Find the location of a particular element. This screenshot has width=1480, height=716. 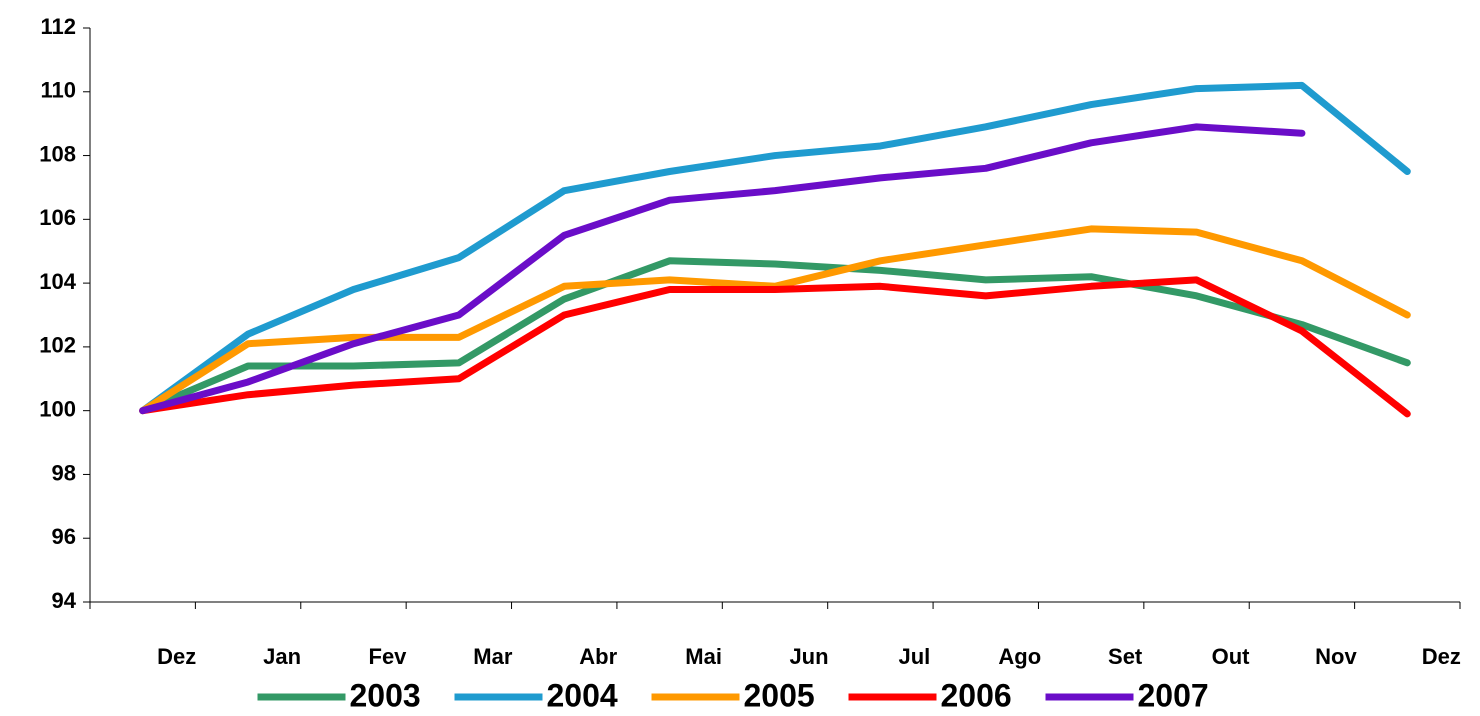

y-tick-label: 96 is located at coordinates (64, 536).